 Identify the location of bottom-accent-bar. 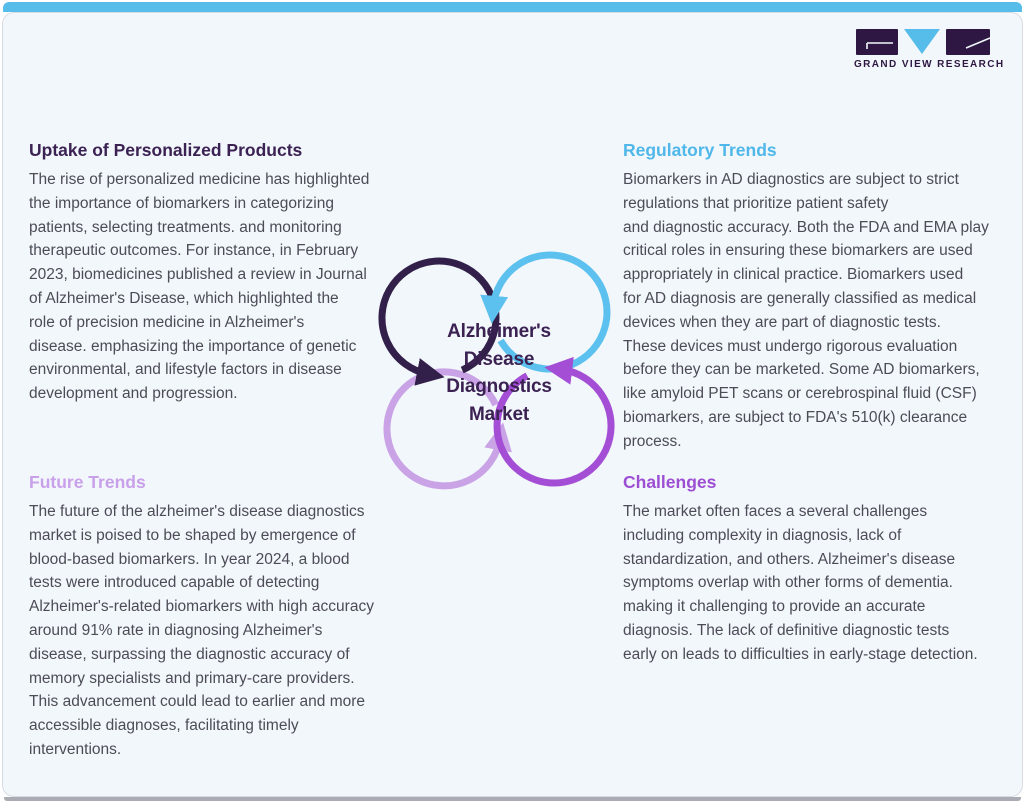
(512, 799).